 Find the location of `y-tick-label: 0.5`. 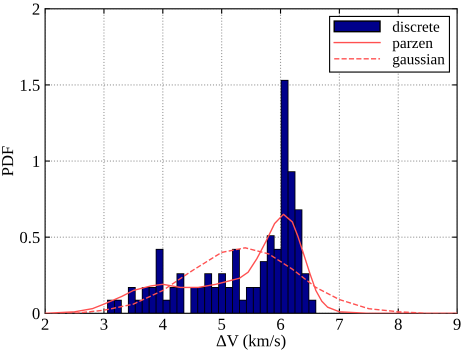

y-tick-label: 0.5 is located at coordinates (30, 238).